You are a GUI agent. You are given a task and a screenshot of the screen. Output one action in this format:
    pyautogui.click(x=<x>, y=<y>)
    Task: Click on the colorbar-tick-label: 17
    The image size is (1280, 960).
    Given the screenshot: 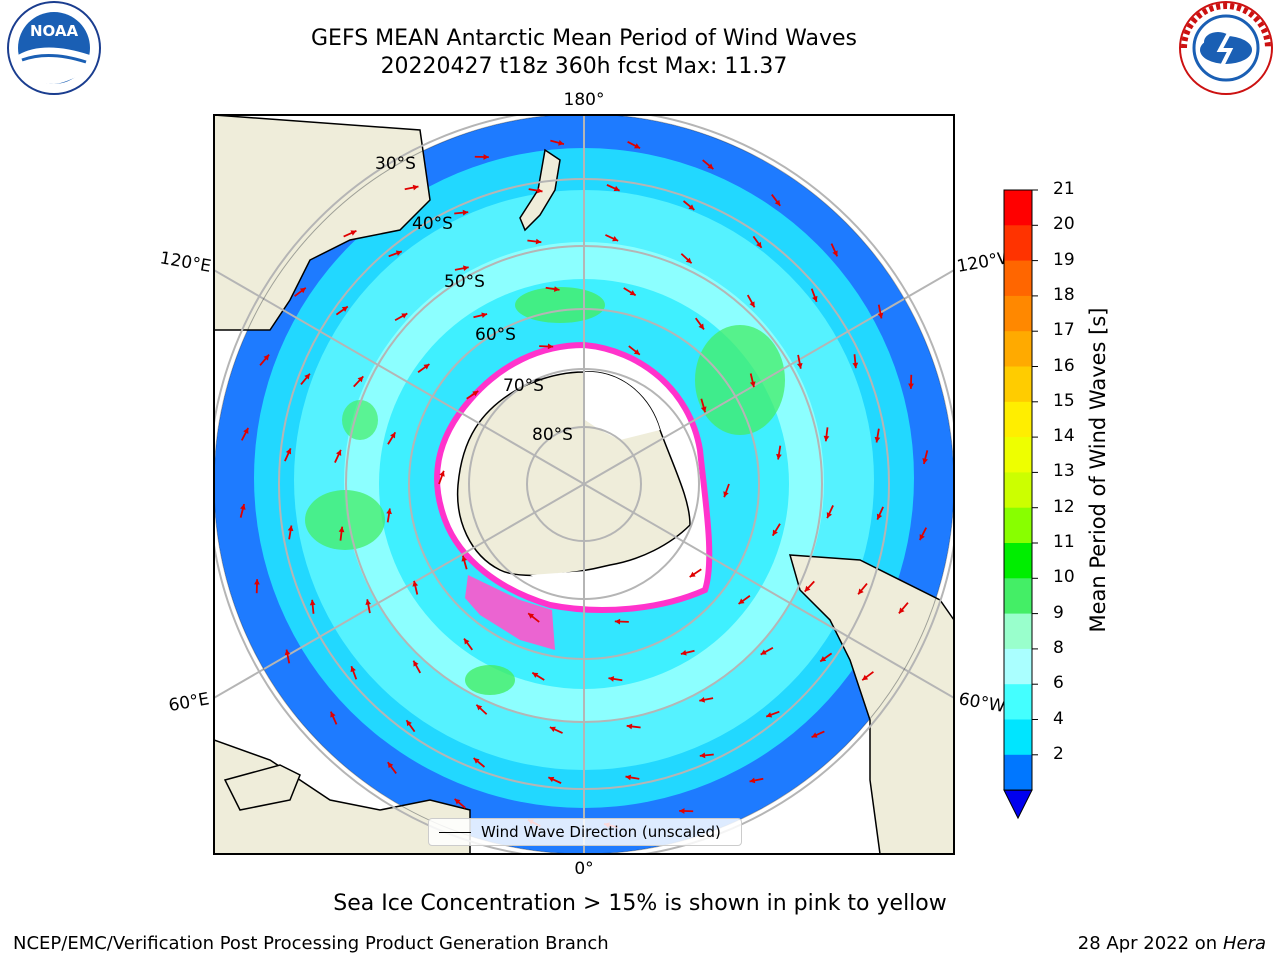 What is the action you would take?
    pyautogui.click(x=1064, y=330)
    